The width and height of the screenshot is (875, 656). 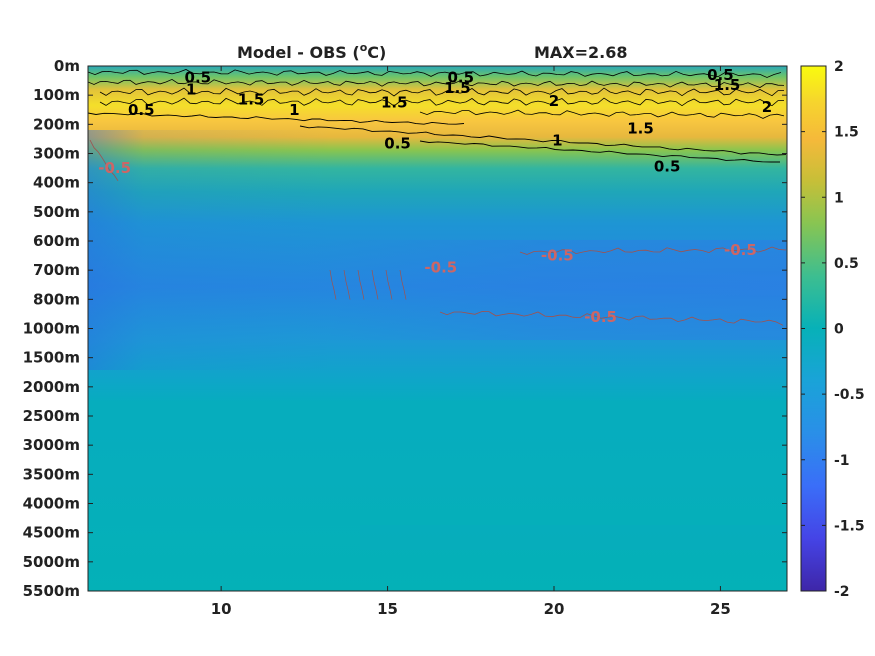 I want to click on colorbar-tick-label: 1.5, so click(x=846, y=133).